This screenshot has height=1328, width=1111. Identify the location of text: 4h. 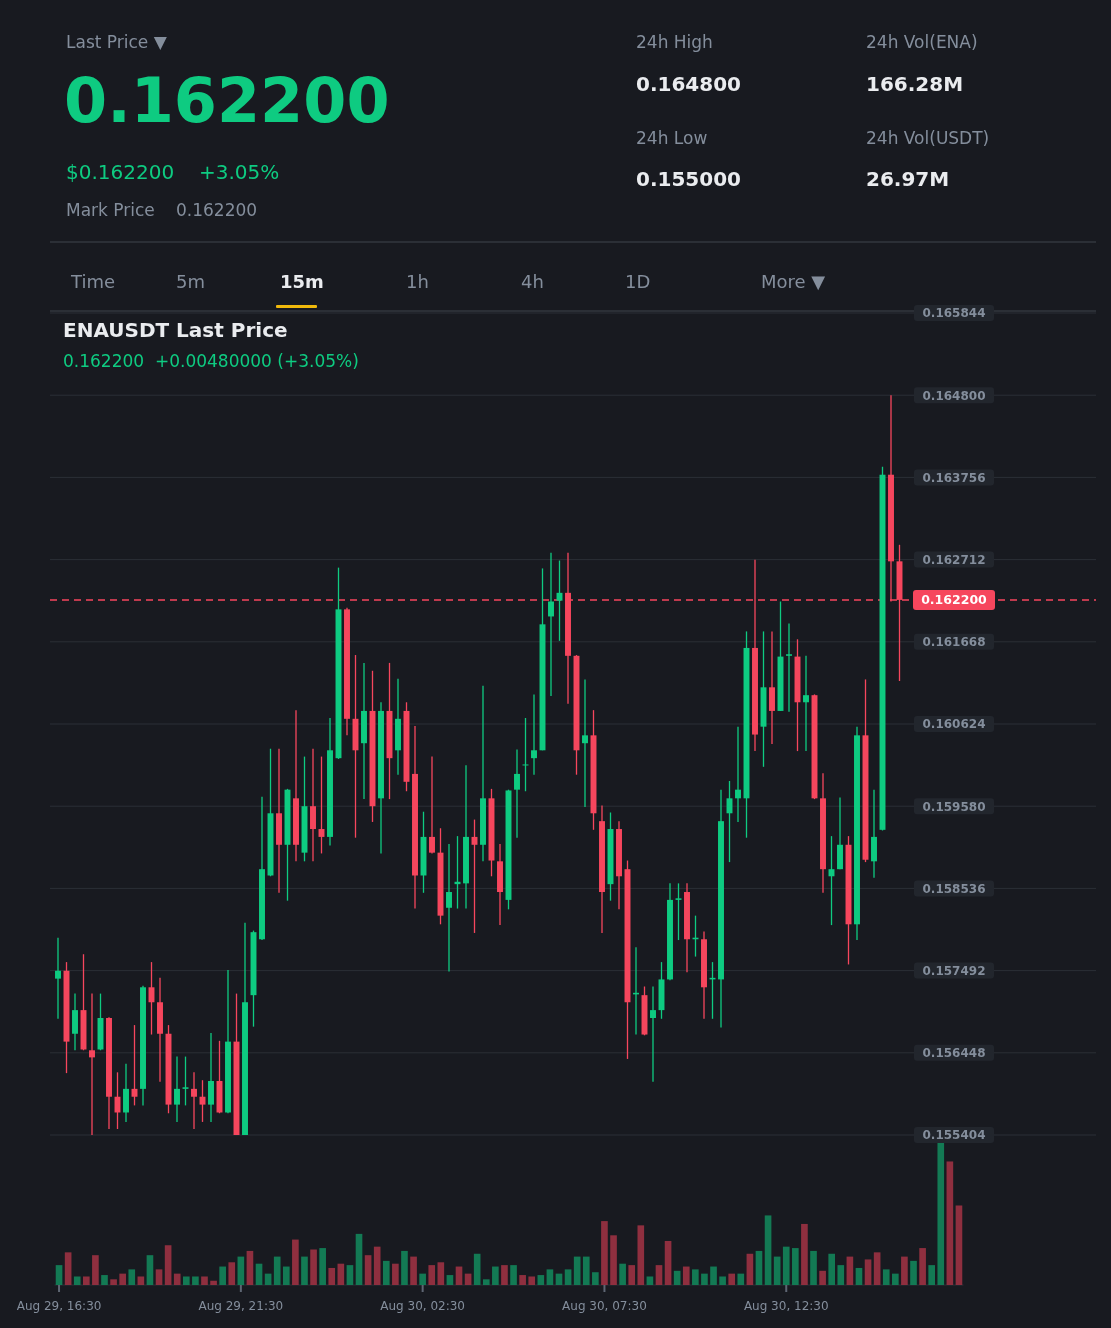
(532, 281).